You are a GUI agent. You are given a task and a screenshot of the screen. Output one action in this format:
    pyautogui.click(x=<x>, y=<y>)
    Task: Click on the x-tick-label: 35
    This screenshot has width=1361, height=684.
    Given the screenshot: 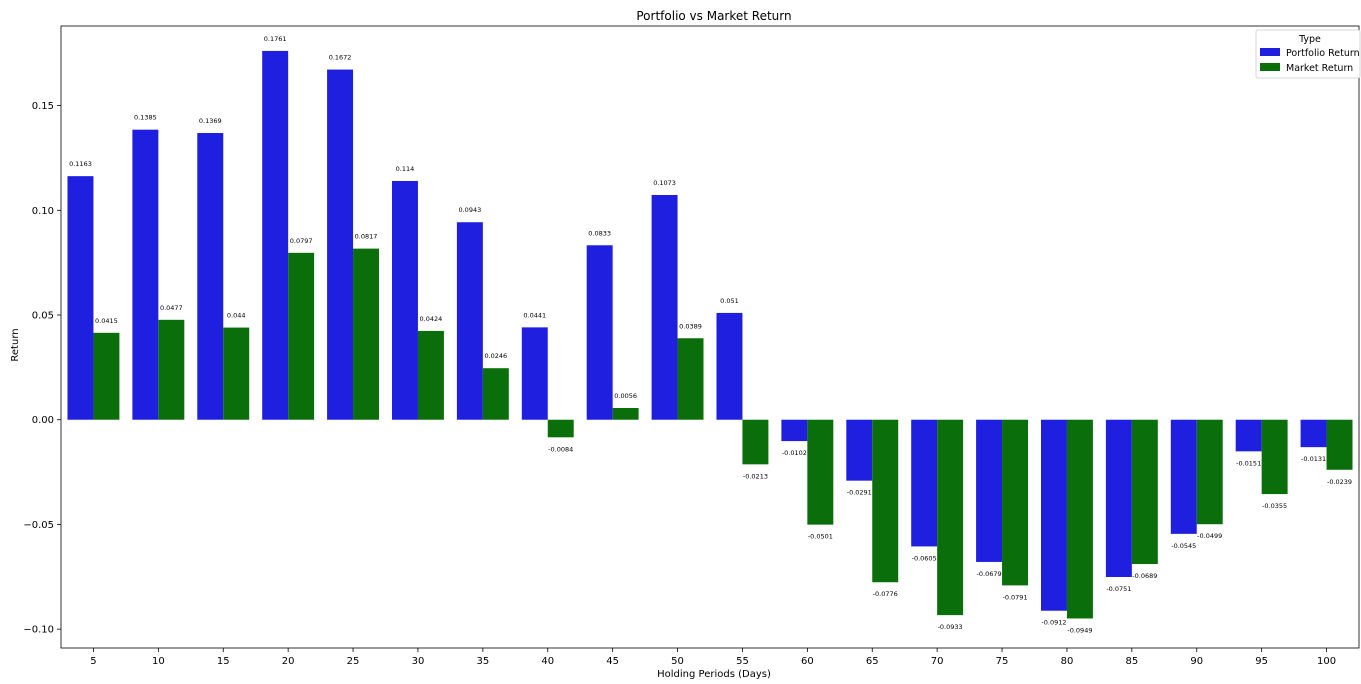 What is the action you would take?
    pyautogui.click(x=482, y=661)
    